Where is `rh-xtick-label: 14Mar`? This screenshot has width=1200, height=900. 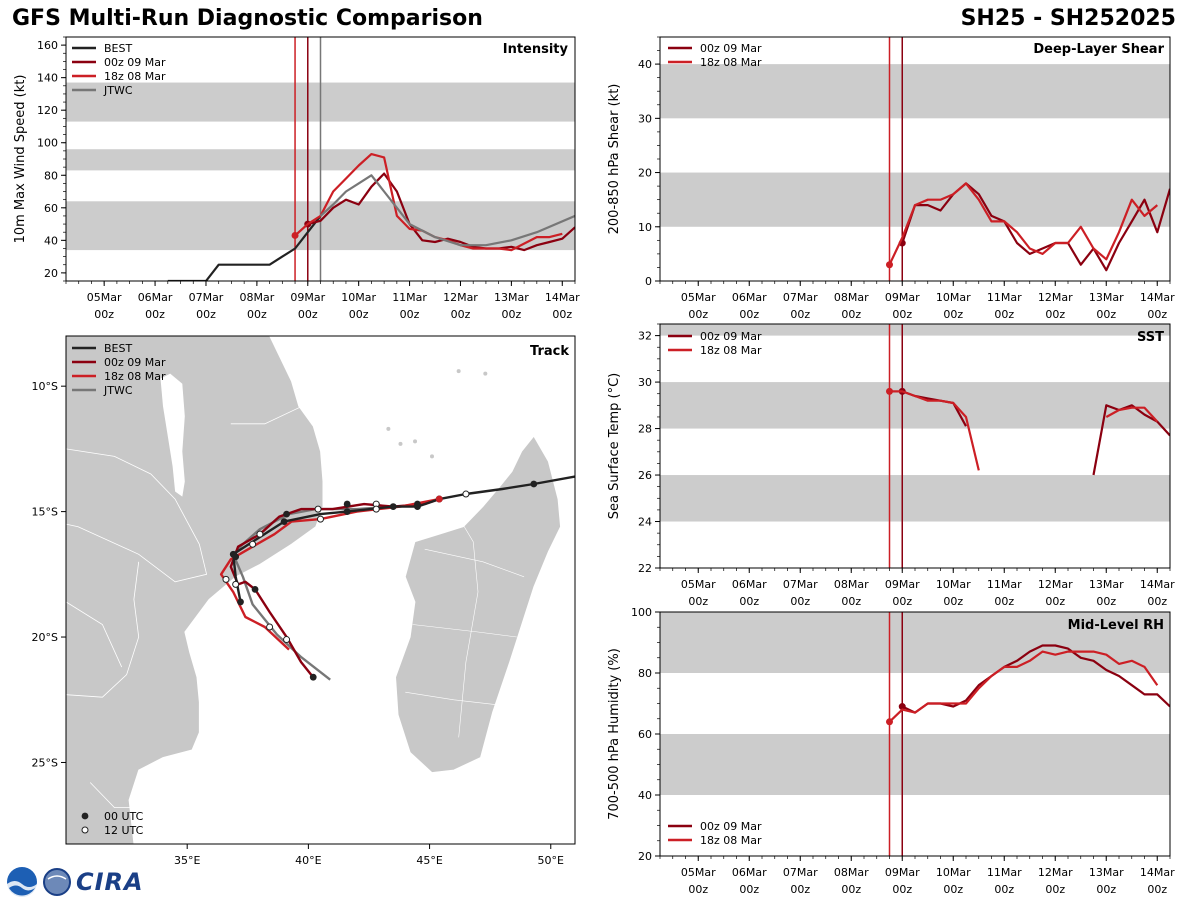
rh-xtick-label: 14Mar is located at coordinates (1157, 872).